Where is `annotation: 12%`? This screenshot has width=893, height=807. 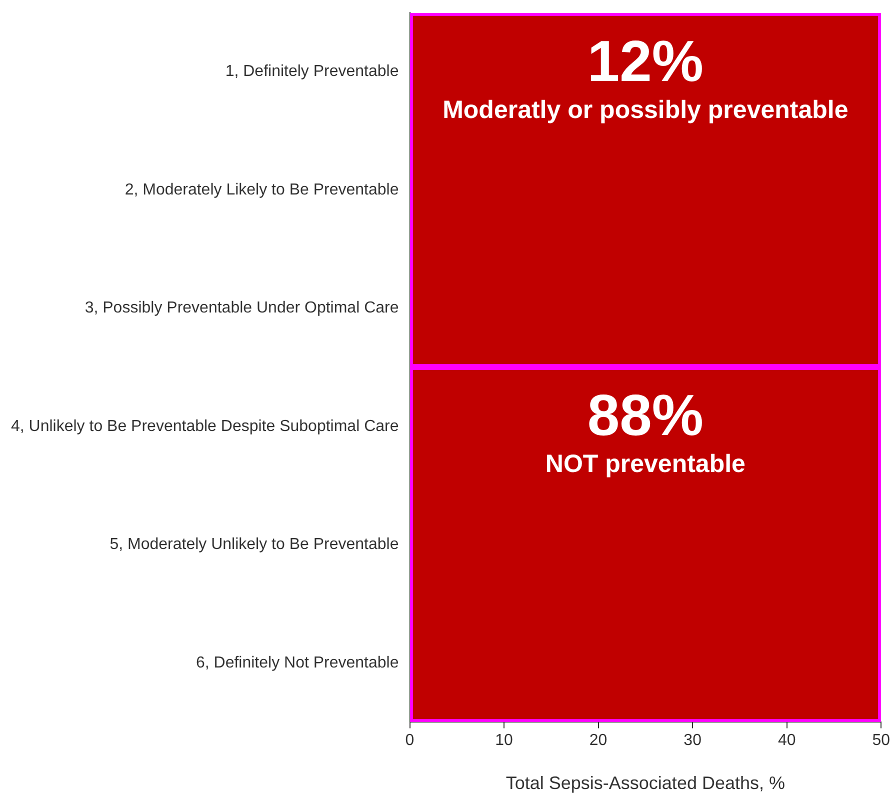 annotation: 12% is located at coordinates (645, 61).